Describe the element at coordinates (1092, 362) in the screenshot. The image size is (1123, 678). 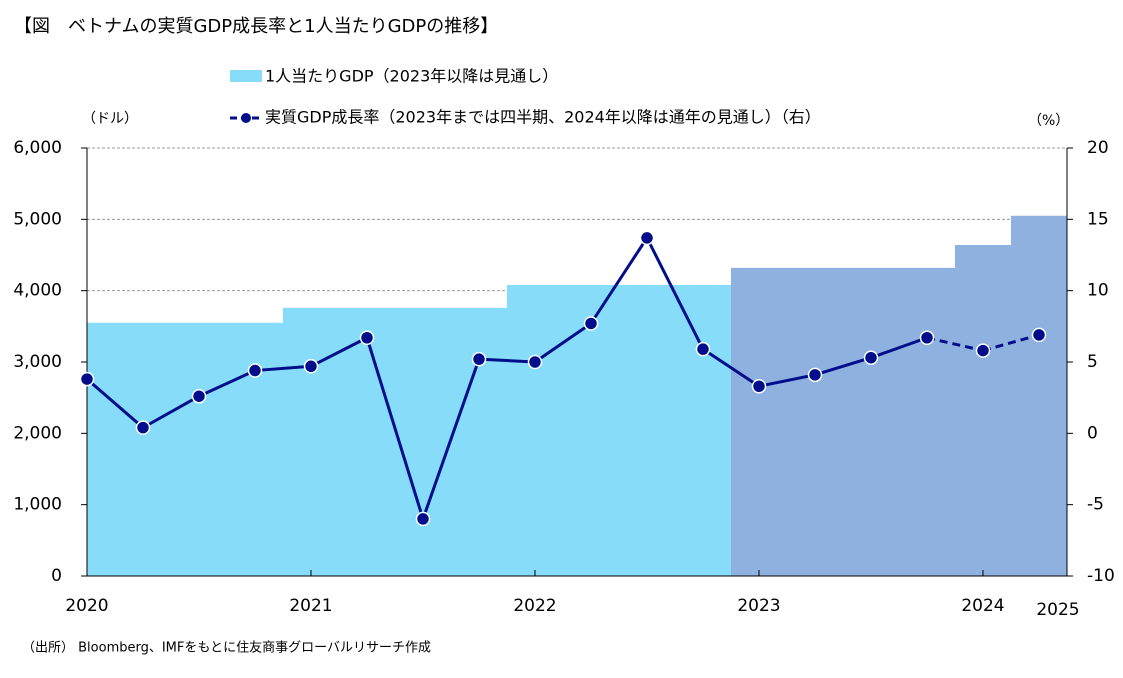
I see `y2-tick-label: 5` at that location.